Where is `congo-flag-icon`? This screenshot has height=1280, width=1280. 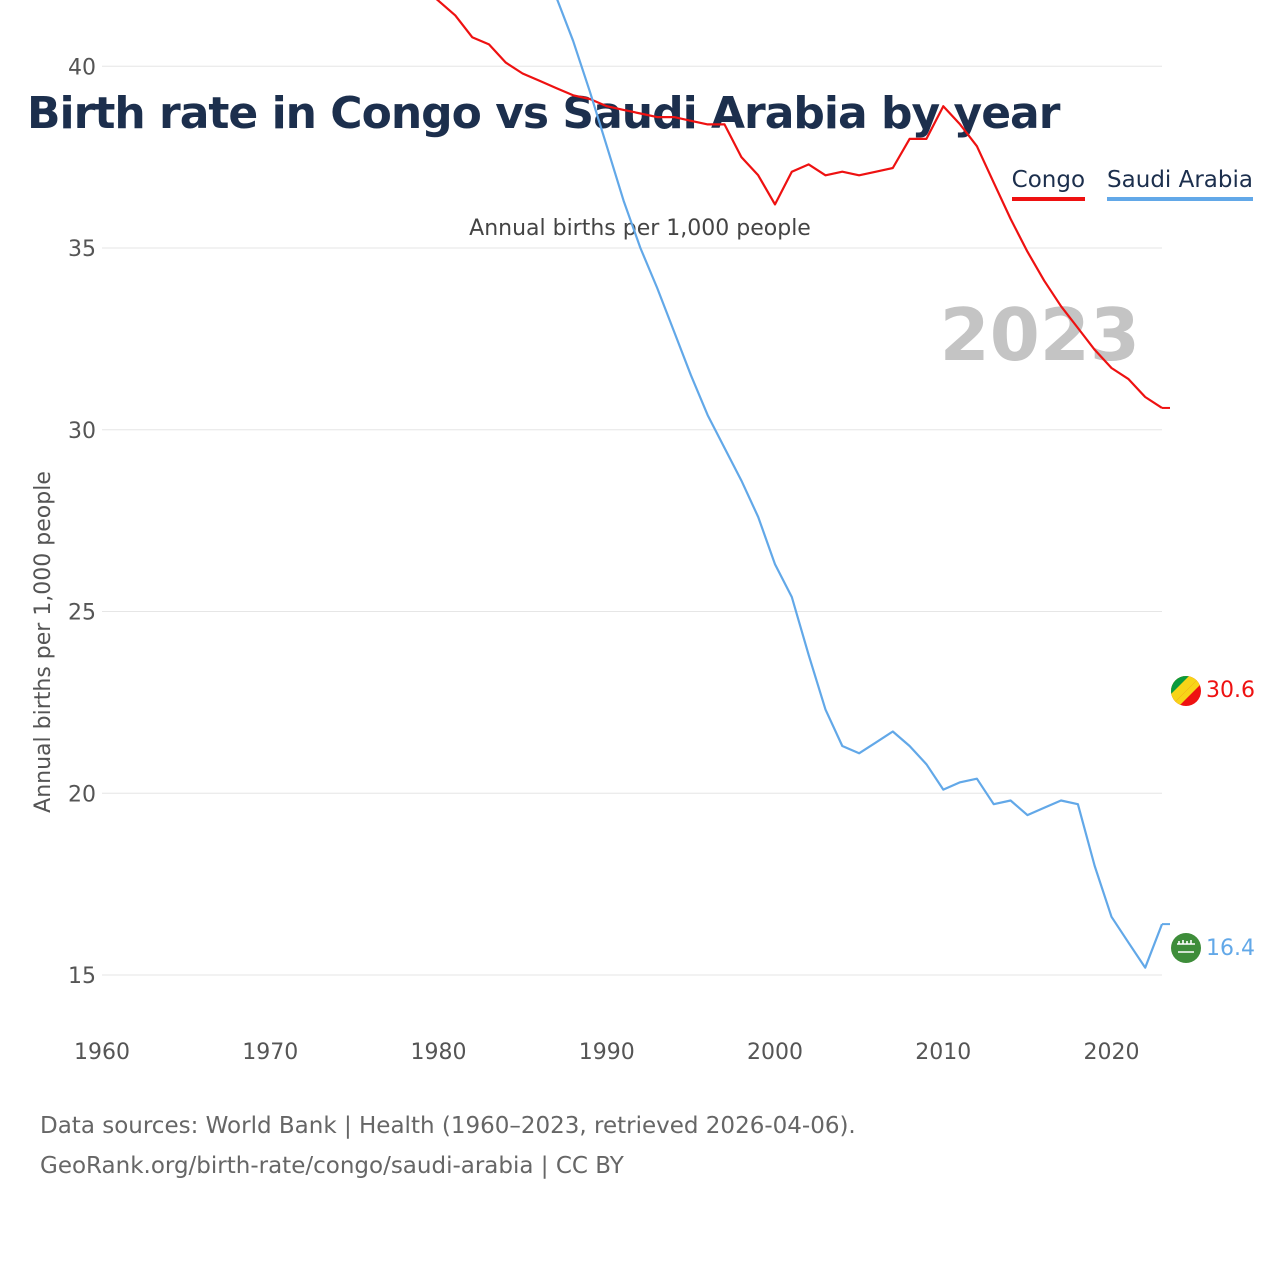
congo-flag-icon is located at coordinates (1186, 691).